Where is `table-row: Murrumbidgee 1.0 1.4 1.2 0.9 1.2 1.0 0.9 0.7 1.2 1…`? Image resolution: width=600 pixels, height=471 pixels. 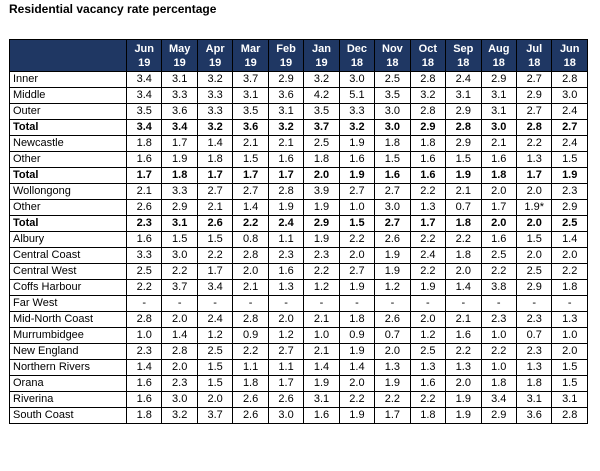
table-row: Murrumbidgee 1.0 1.4 1.2 0.9 1.2 1.0 0.9 0.7 1.2 1… is located at coordinates (298, 335).